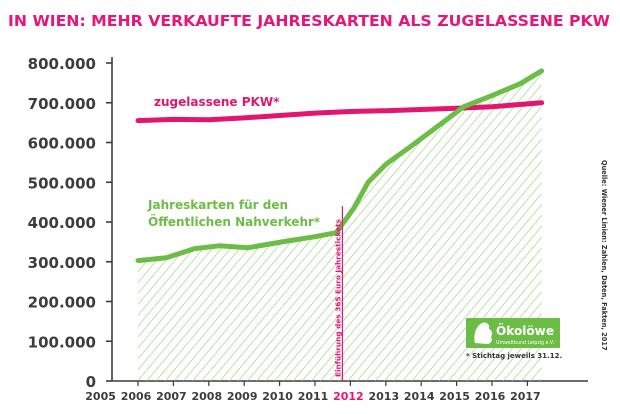  I want to click on y-tick-label: 300.000, so click(62, 263).